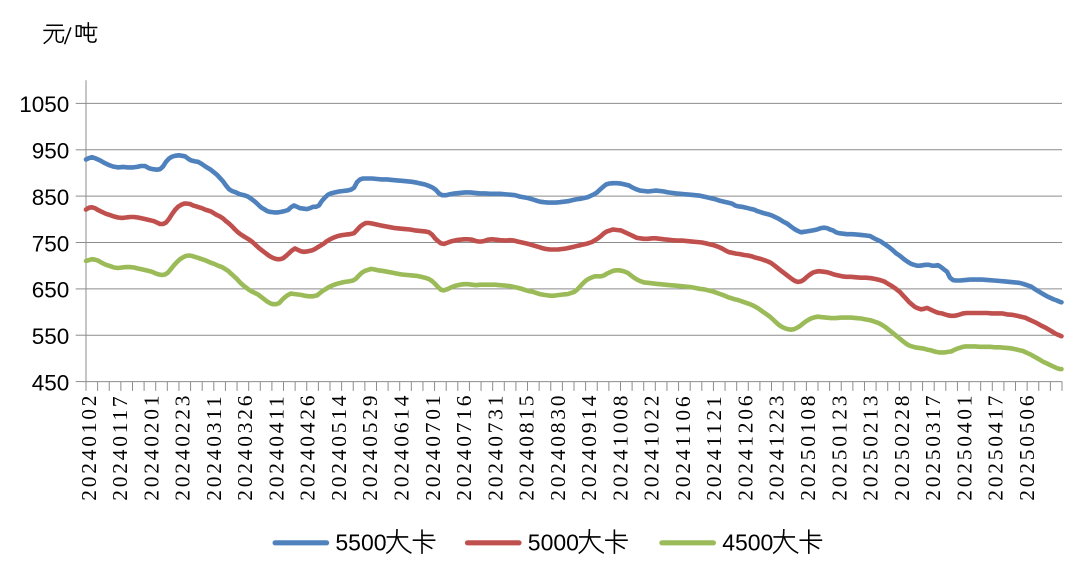 The height and width of the screenshot is (574, 1080). Describe the element at coordinates (276, 447) in the screenshot. I see `svg-text: 20240411` at that location.